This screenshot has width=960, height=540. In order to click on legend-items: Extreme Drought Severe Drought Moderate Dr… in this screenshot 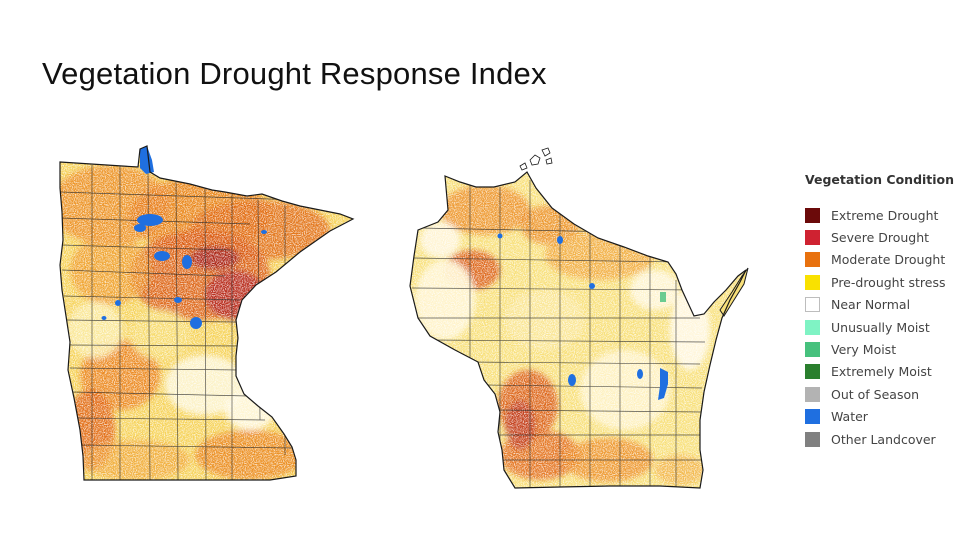, I will do `click(880, 327)`.